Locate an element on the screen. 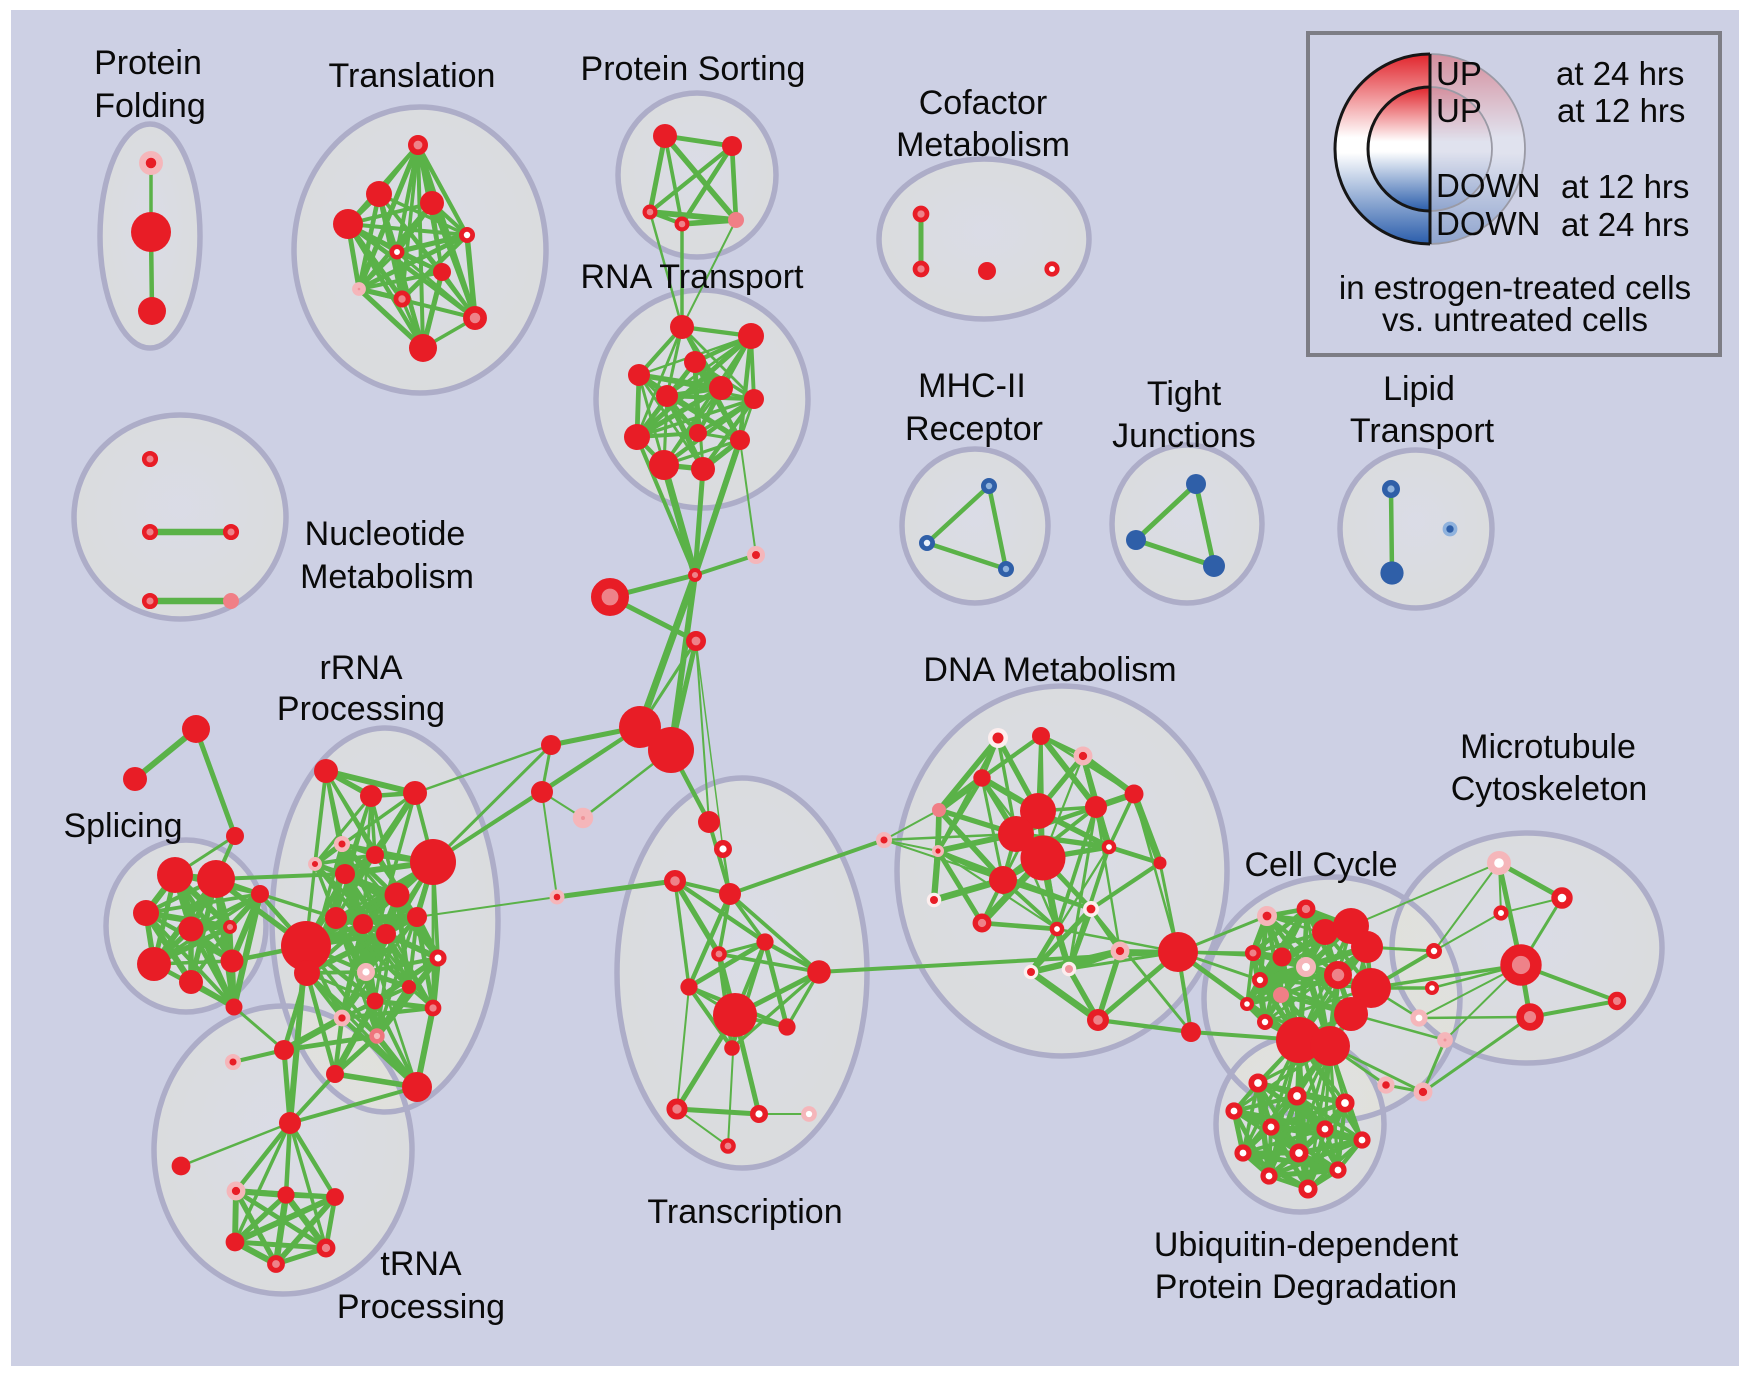 The height and width of the screenshot is (1381, 1750). svg-text: Receptor is located at coordinates (974, 429).